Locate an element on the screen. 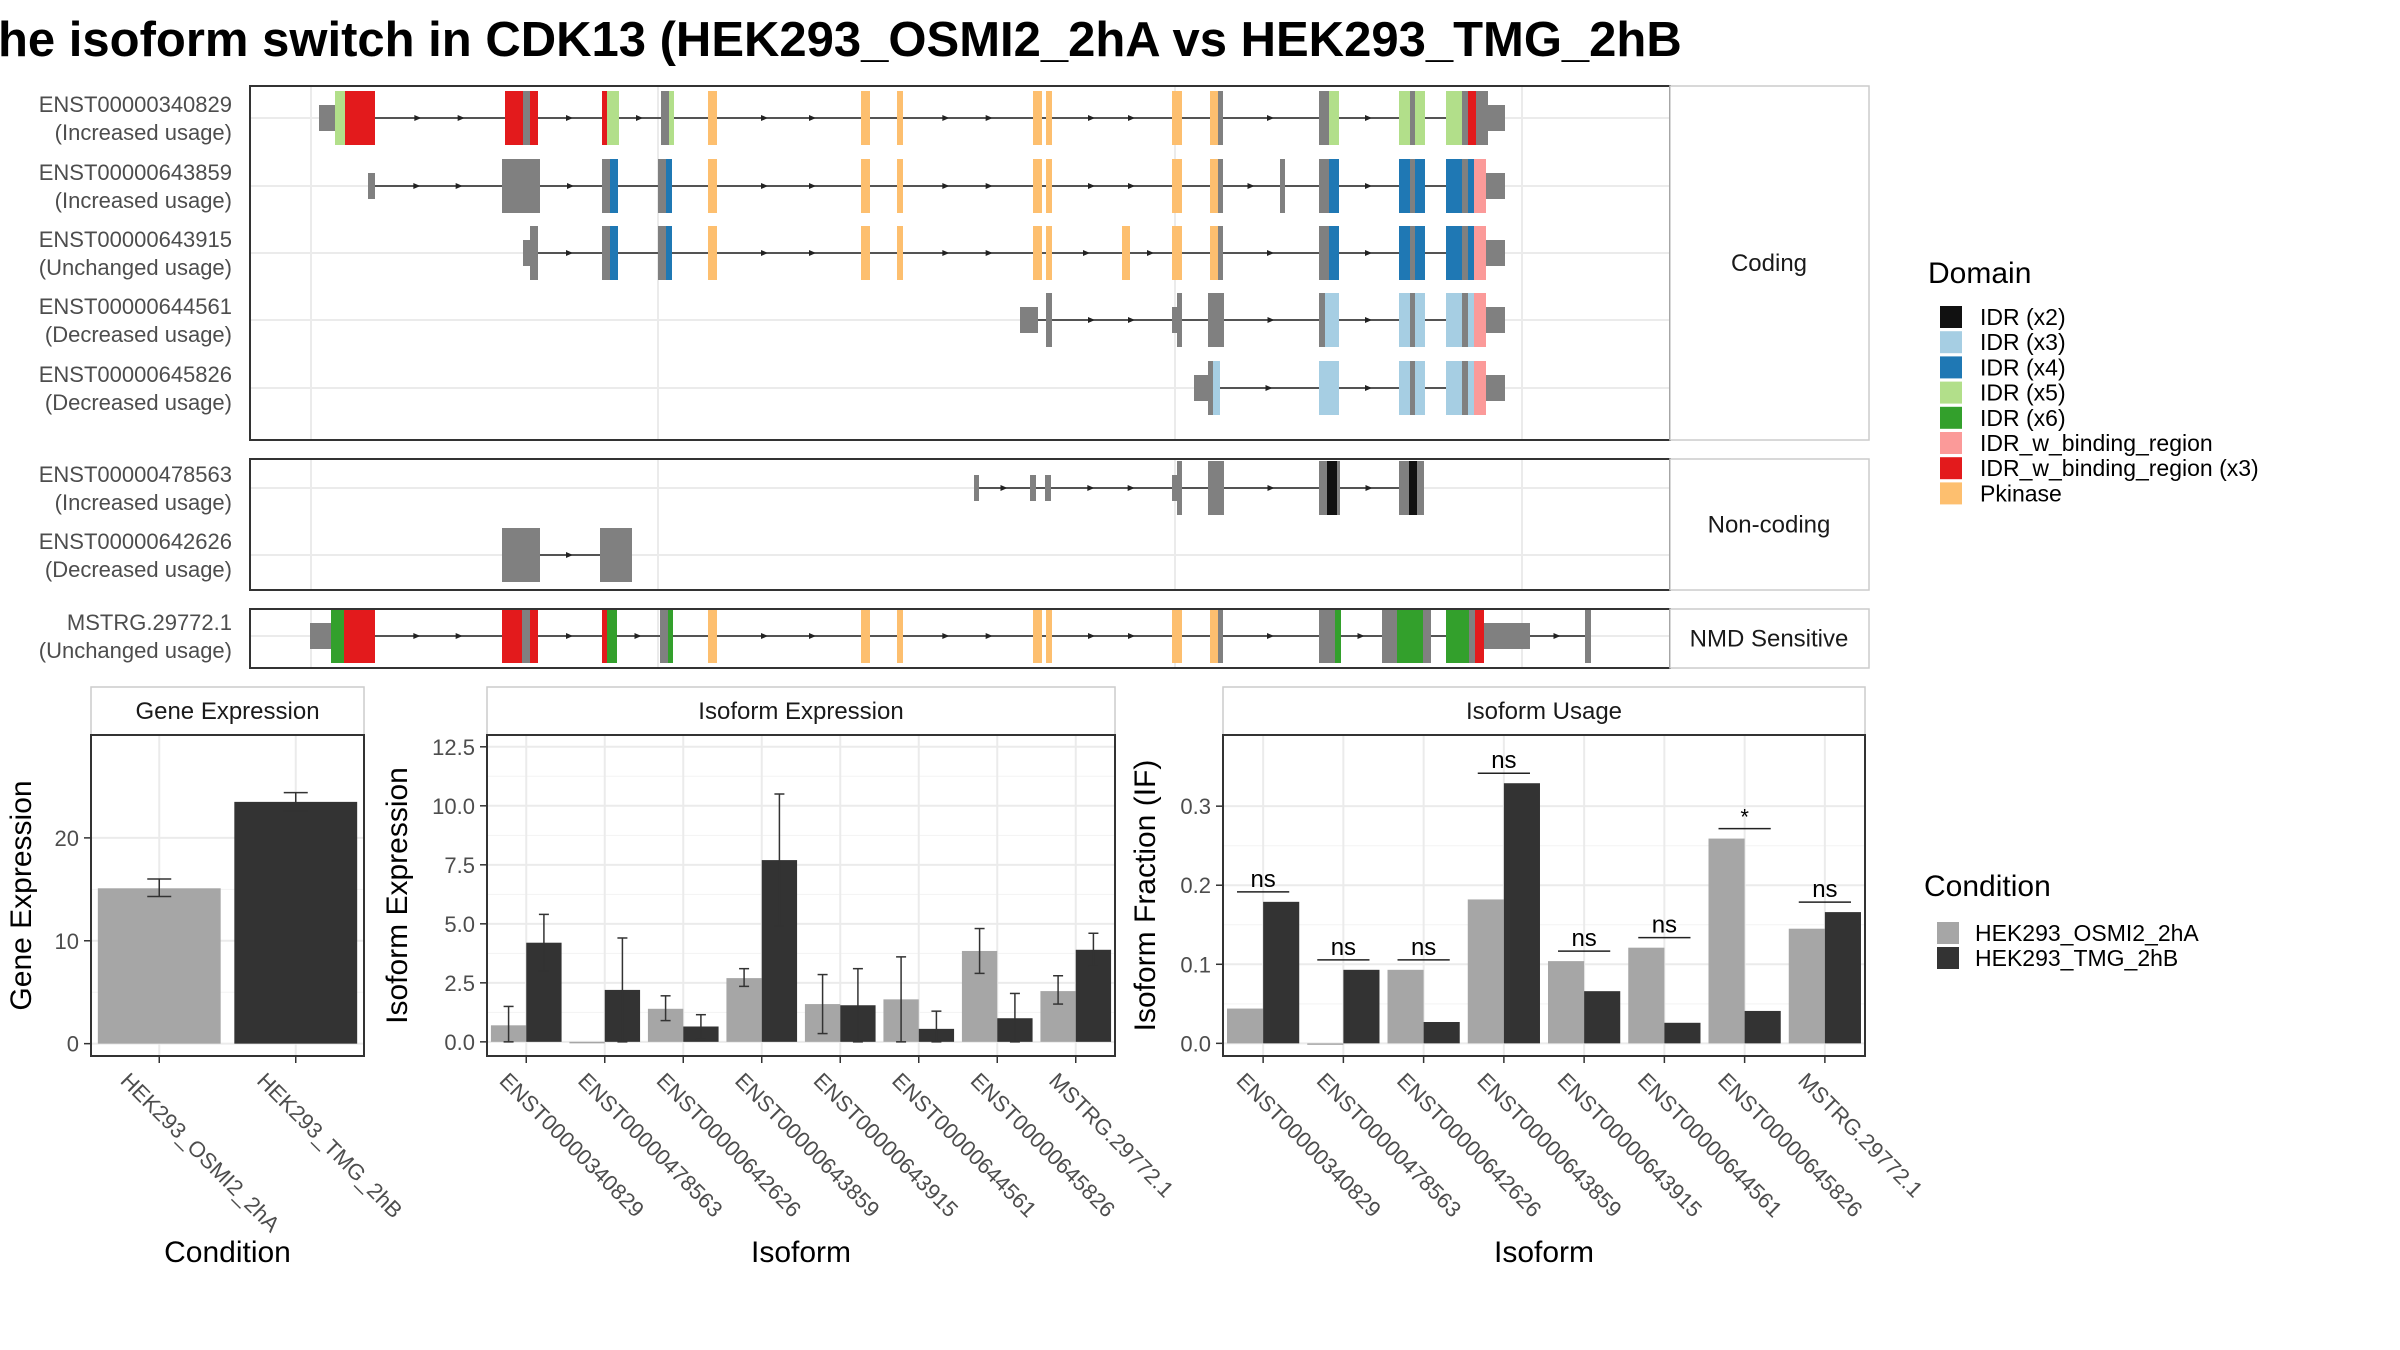 Image resolution: width=2400 pixels, height=1350 pixels. y-tick-label: 0.0 is located at coordinates (1195, 1043).